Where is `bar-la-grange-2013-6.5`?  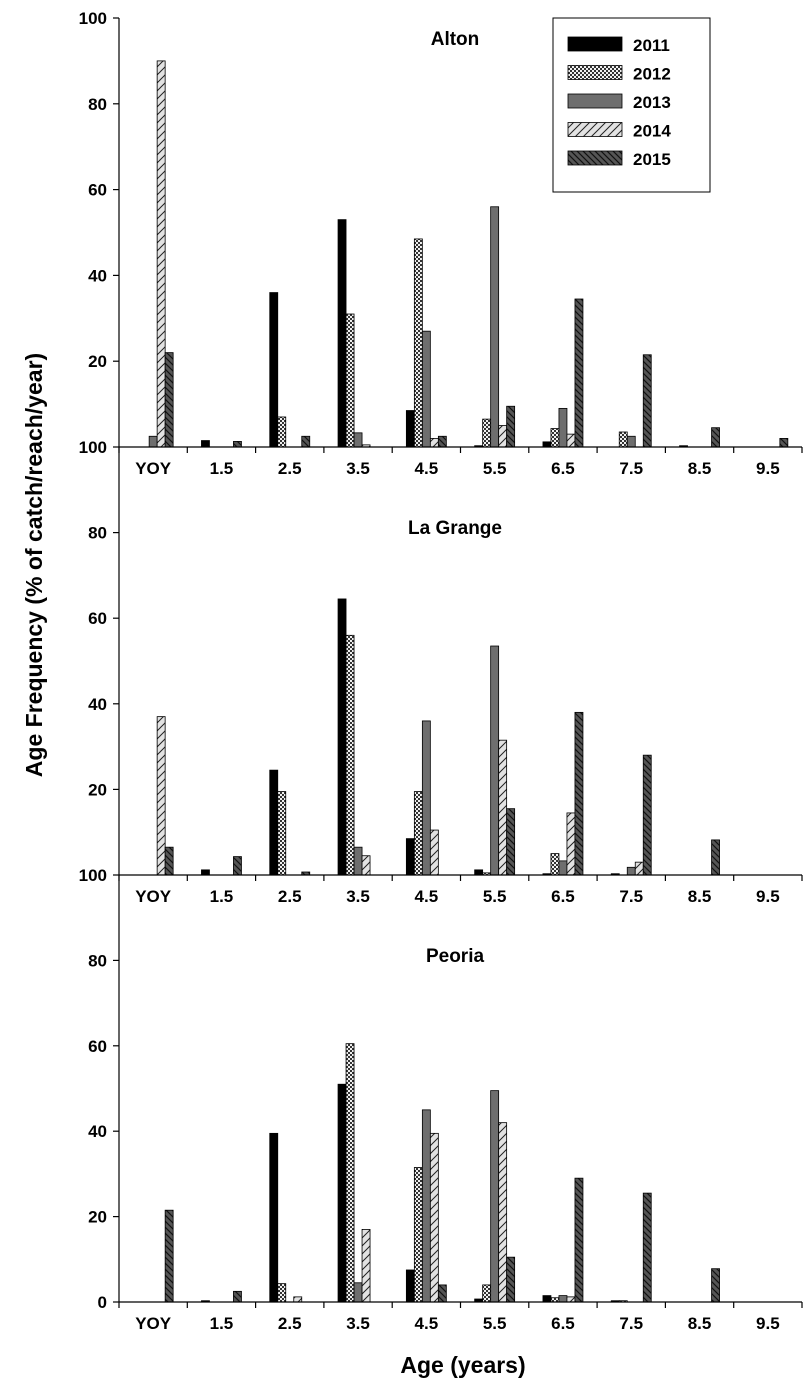 bar-la-grange-2013-6.5 is located at coordinates (563, 868).